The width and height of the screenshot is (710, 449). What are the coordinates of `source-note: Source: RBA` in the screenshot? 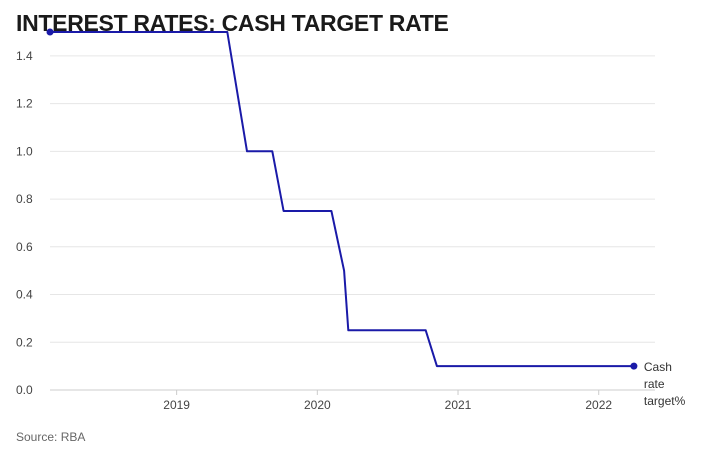 It's located at (51, 437).